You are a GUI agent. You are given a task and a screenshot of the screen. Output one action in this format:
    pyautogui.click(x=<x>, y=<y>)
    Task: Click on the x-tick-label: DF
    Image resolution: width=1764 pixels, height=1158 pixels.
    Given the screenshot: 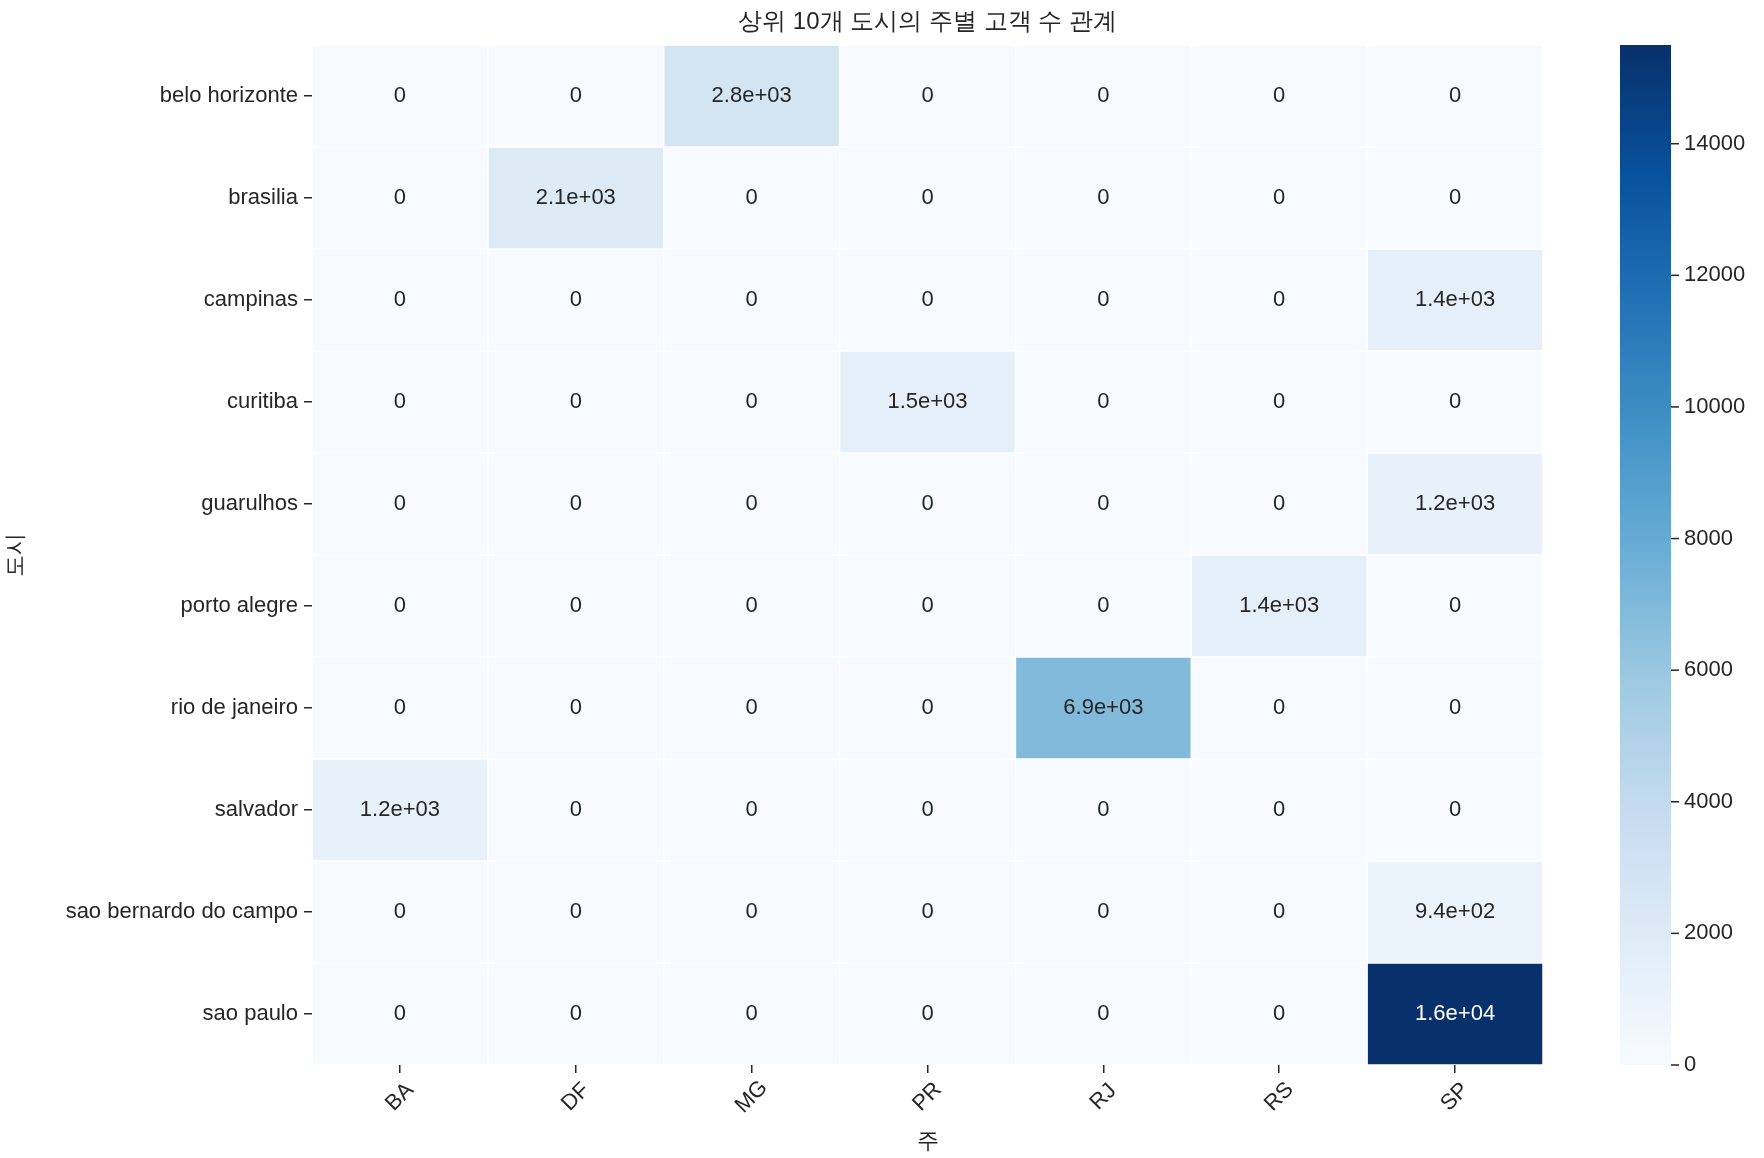 What is the action you would take?
    pyautogui.click(x=574, y=1096)
    